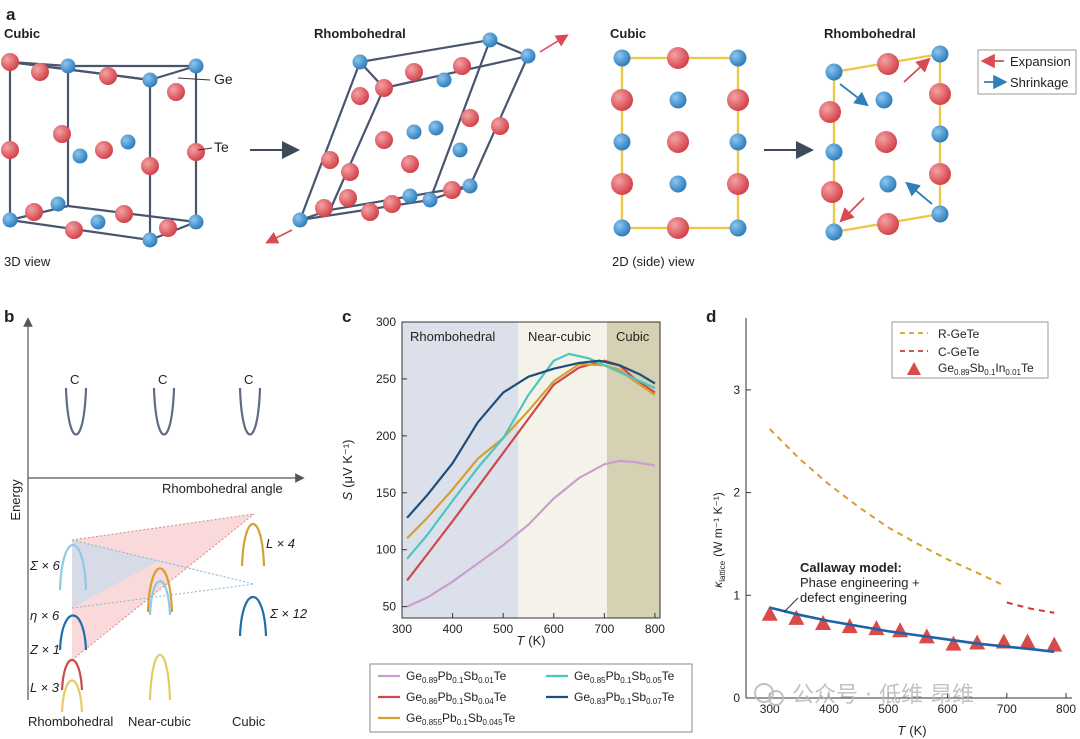 This screenshot has width=1080, height=739. Describe the element at coordinates (386, 436) in the screenshot. I see `y-tick-label: 200` at that location.